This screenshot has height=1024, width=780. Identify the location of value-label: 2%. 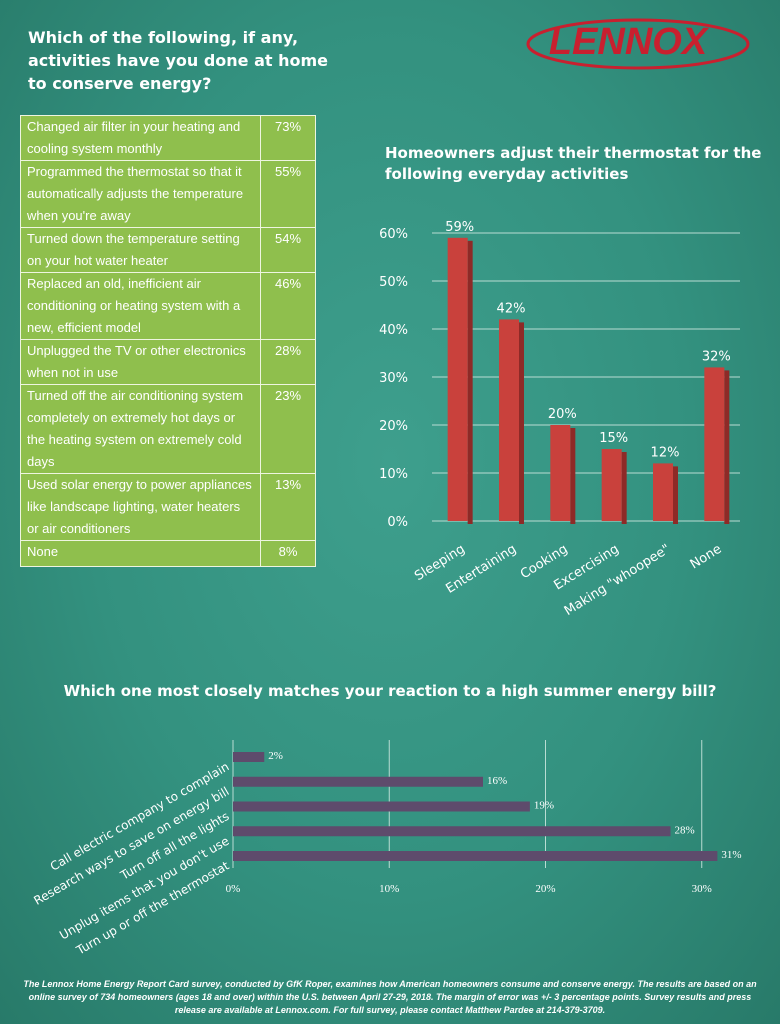
(275, 756).